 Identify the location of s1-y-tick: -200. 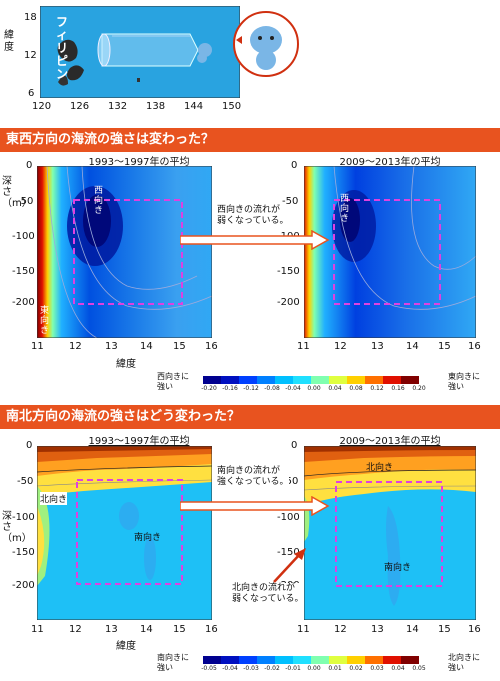
(23, 302).